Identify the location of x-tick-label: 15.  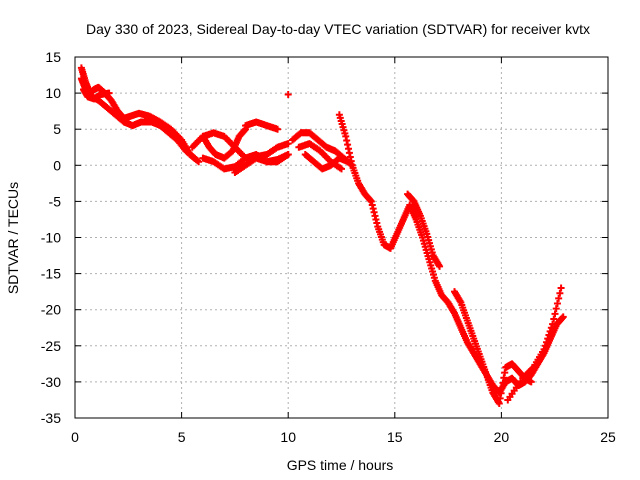
(395, 437).